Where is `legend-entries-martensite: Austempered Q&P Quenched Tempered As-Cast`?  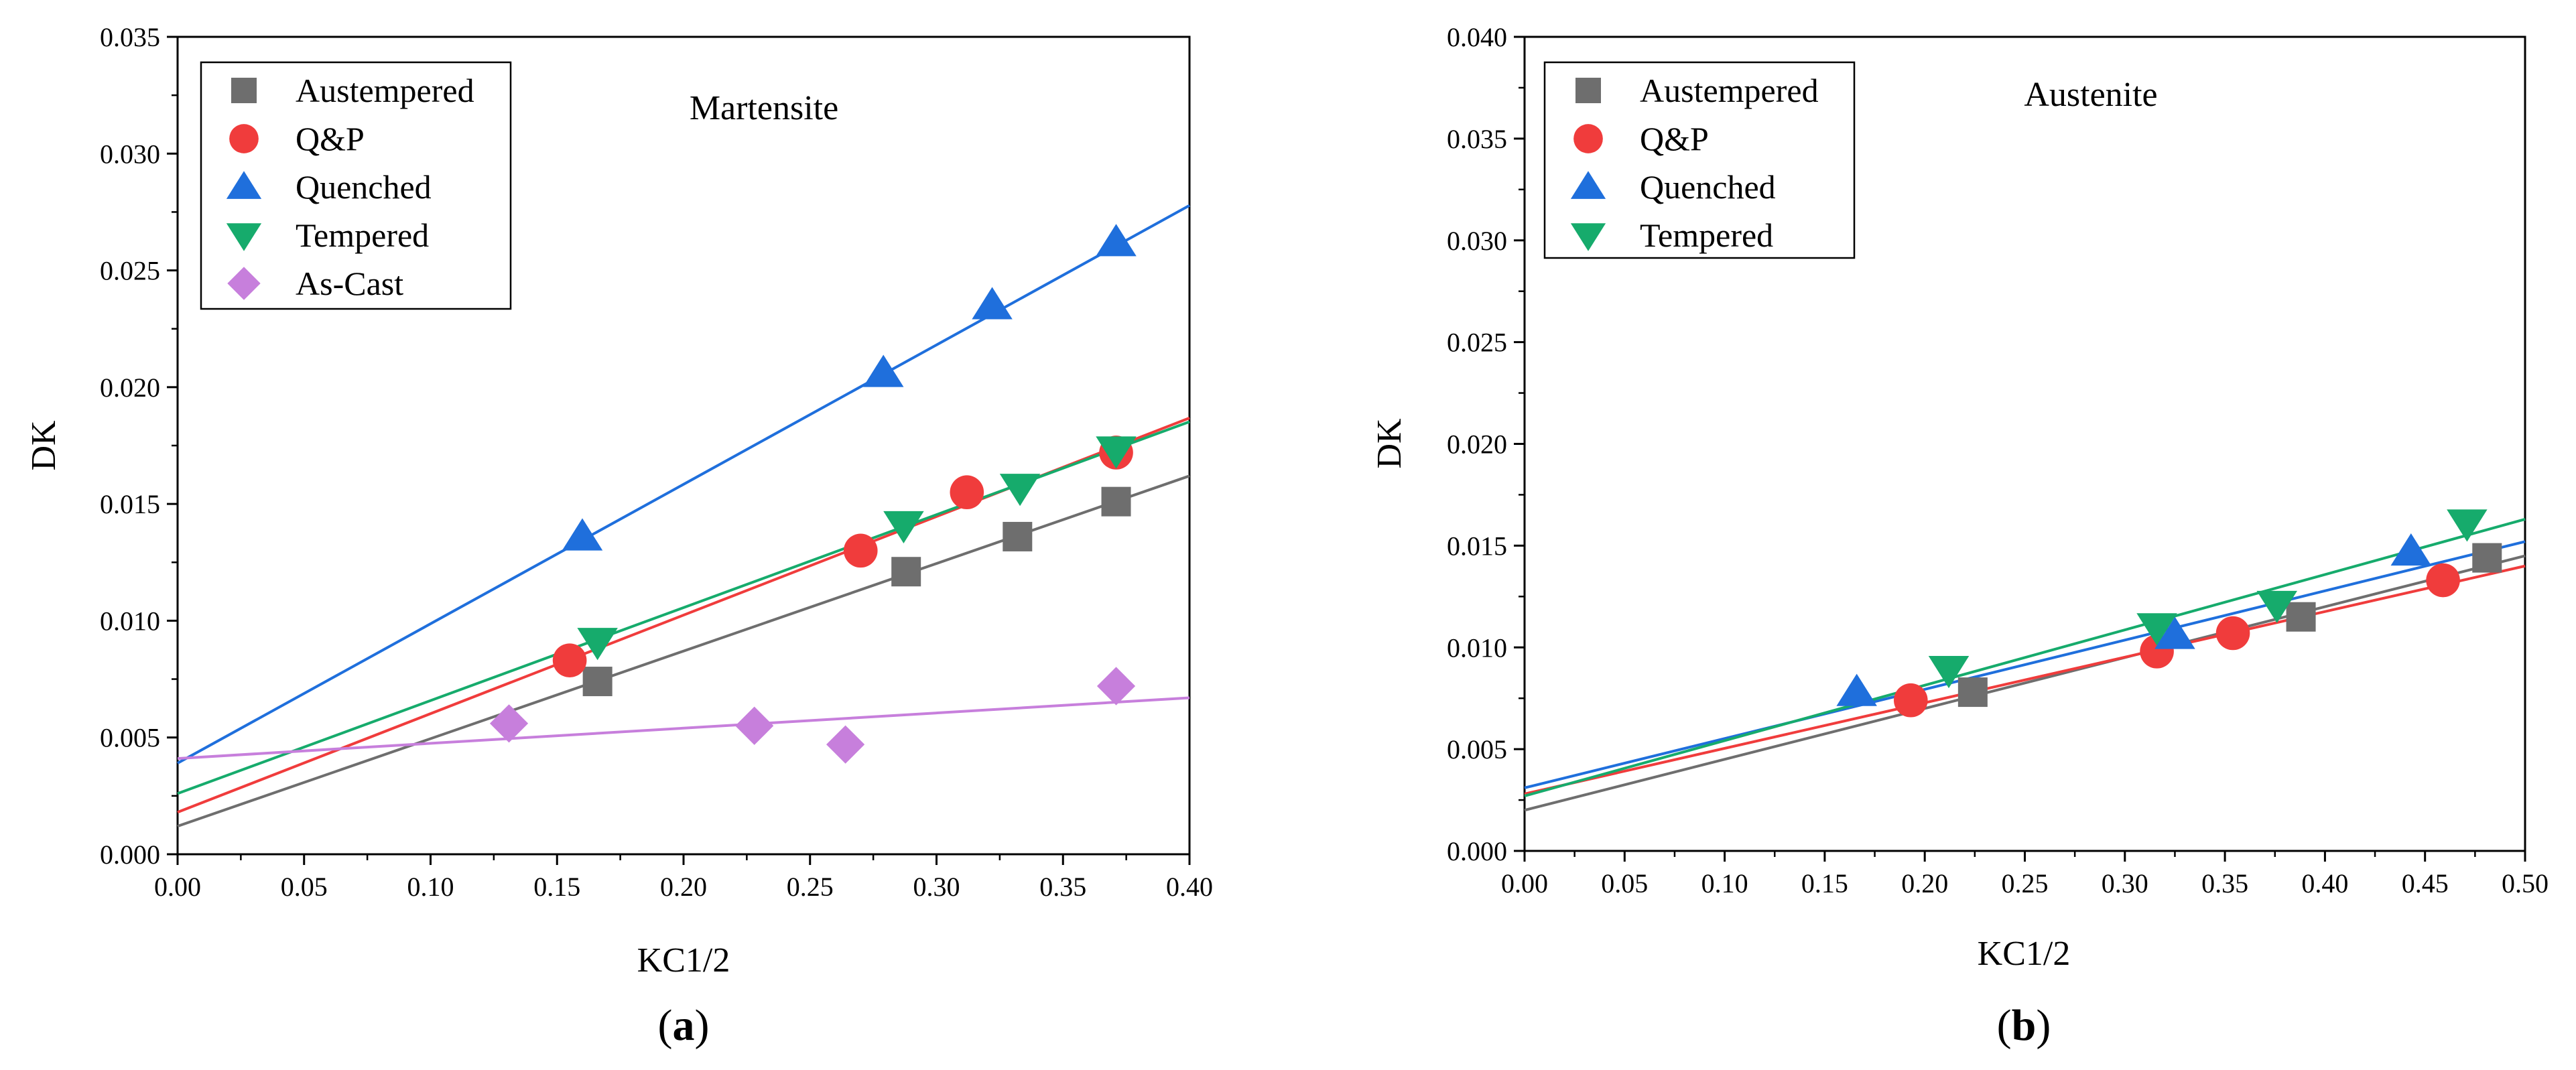 legend-entries-martensite: Austempered Q&P Quenched Tempered As-Cast is located at coordinates (350, 187).